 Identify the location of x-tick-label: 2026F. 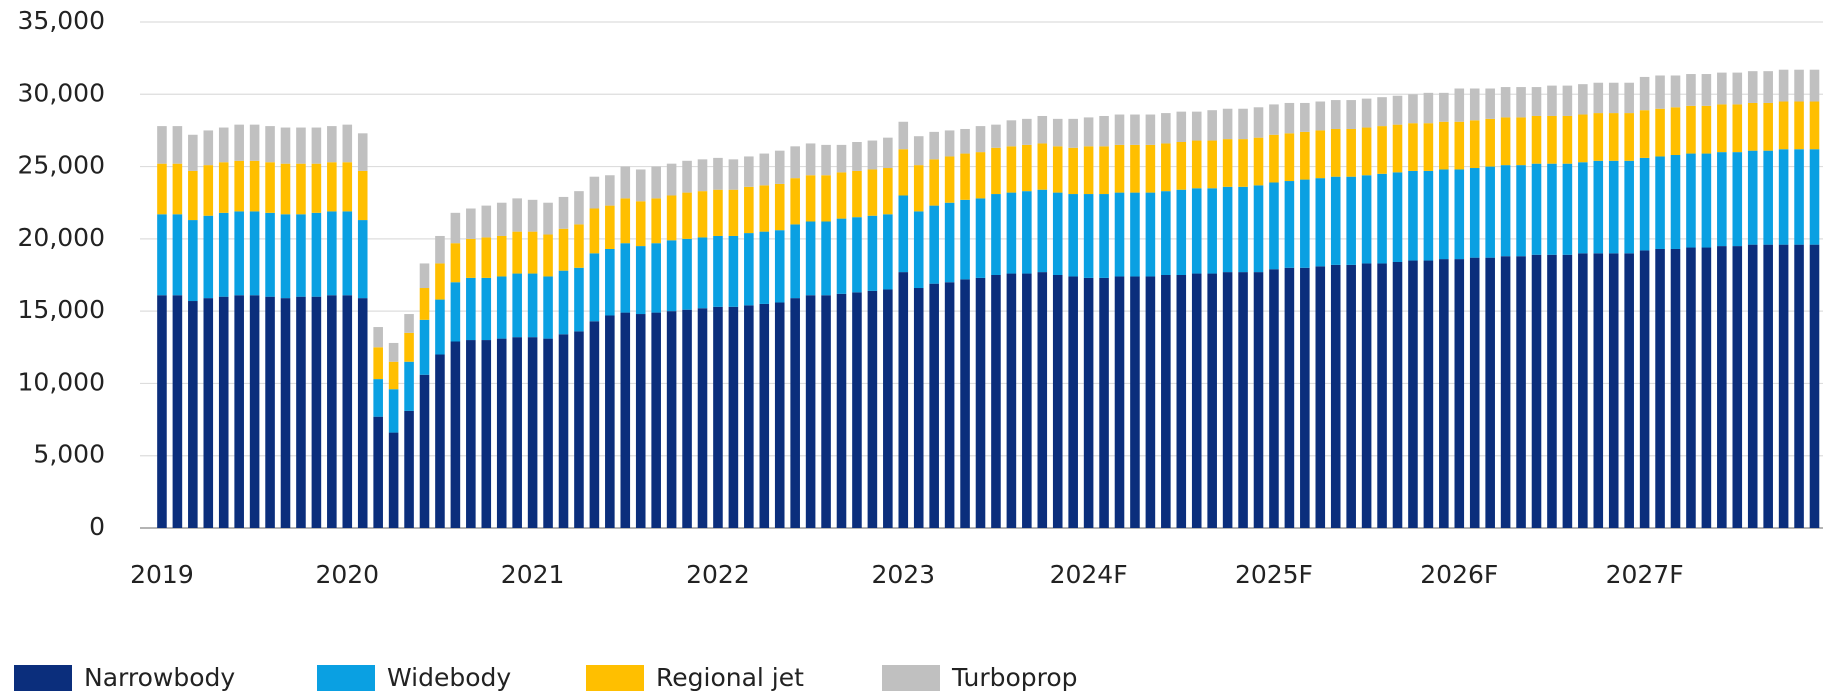
(1459, 574).